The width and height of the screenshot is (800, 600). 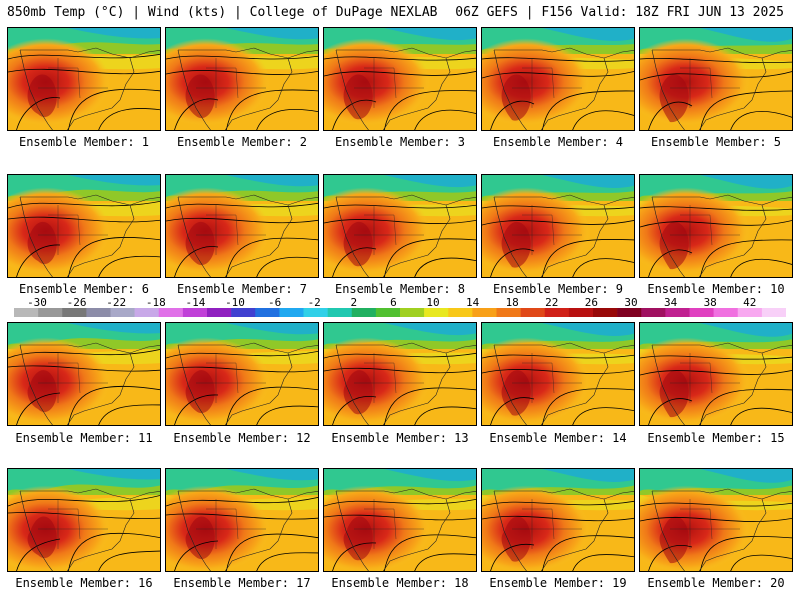 I want to click on ensemble-member-caption: Ensemble Member: 18, so click(x=400, y=583).